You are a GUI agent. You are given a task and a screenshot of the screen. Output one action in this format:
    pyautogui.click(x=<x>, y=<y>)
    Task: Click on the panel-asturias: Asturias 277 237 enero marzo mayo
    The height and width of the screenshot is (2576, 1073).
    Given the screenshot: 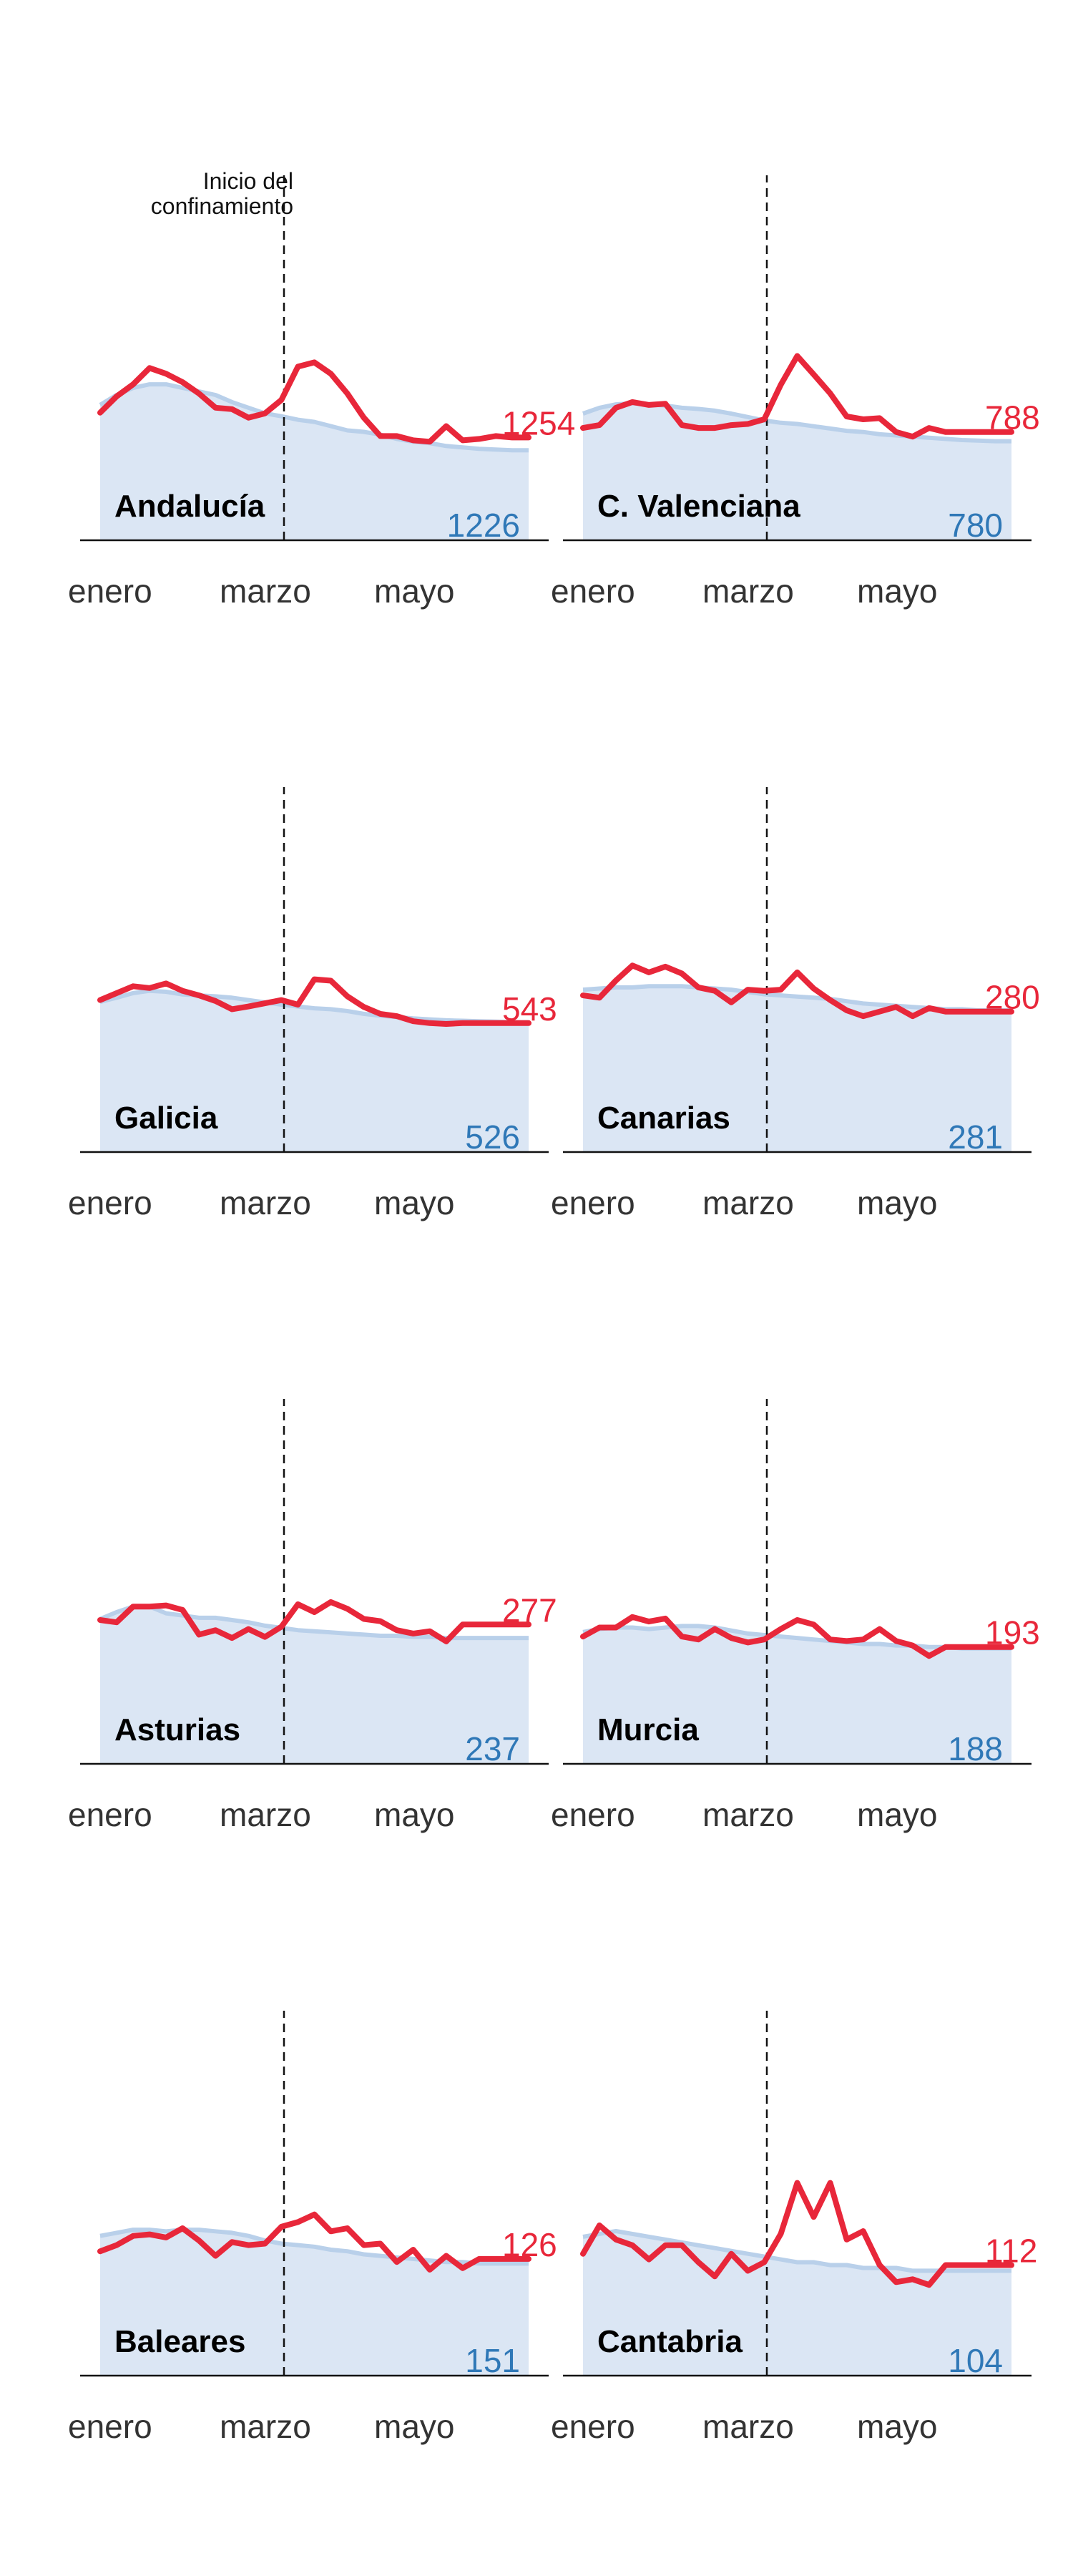 What is the action you would take?
    pyautogui.click(x=312, y=1616)
    